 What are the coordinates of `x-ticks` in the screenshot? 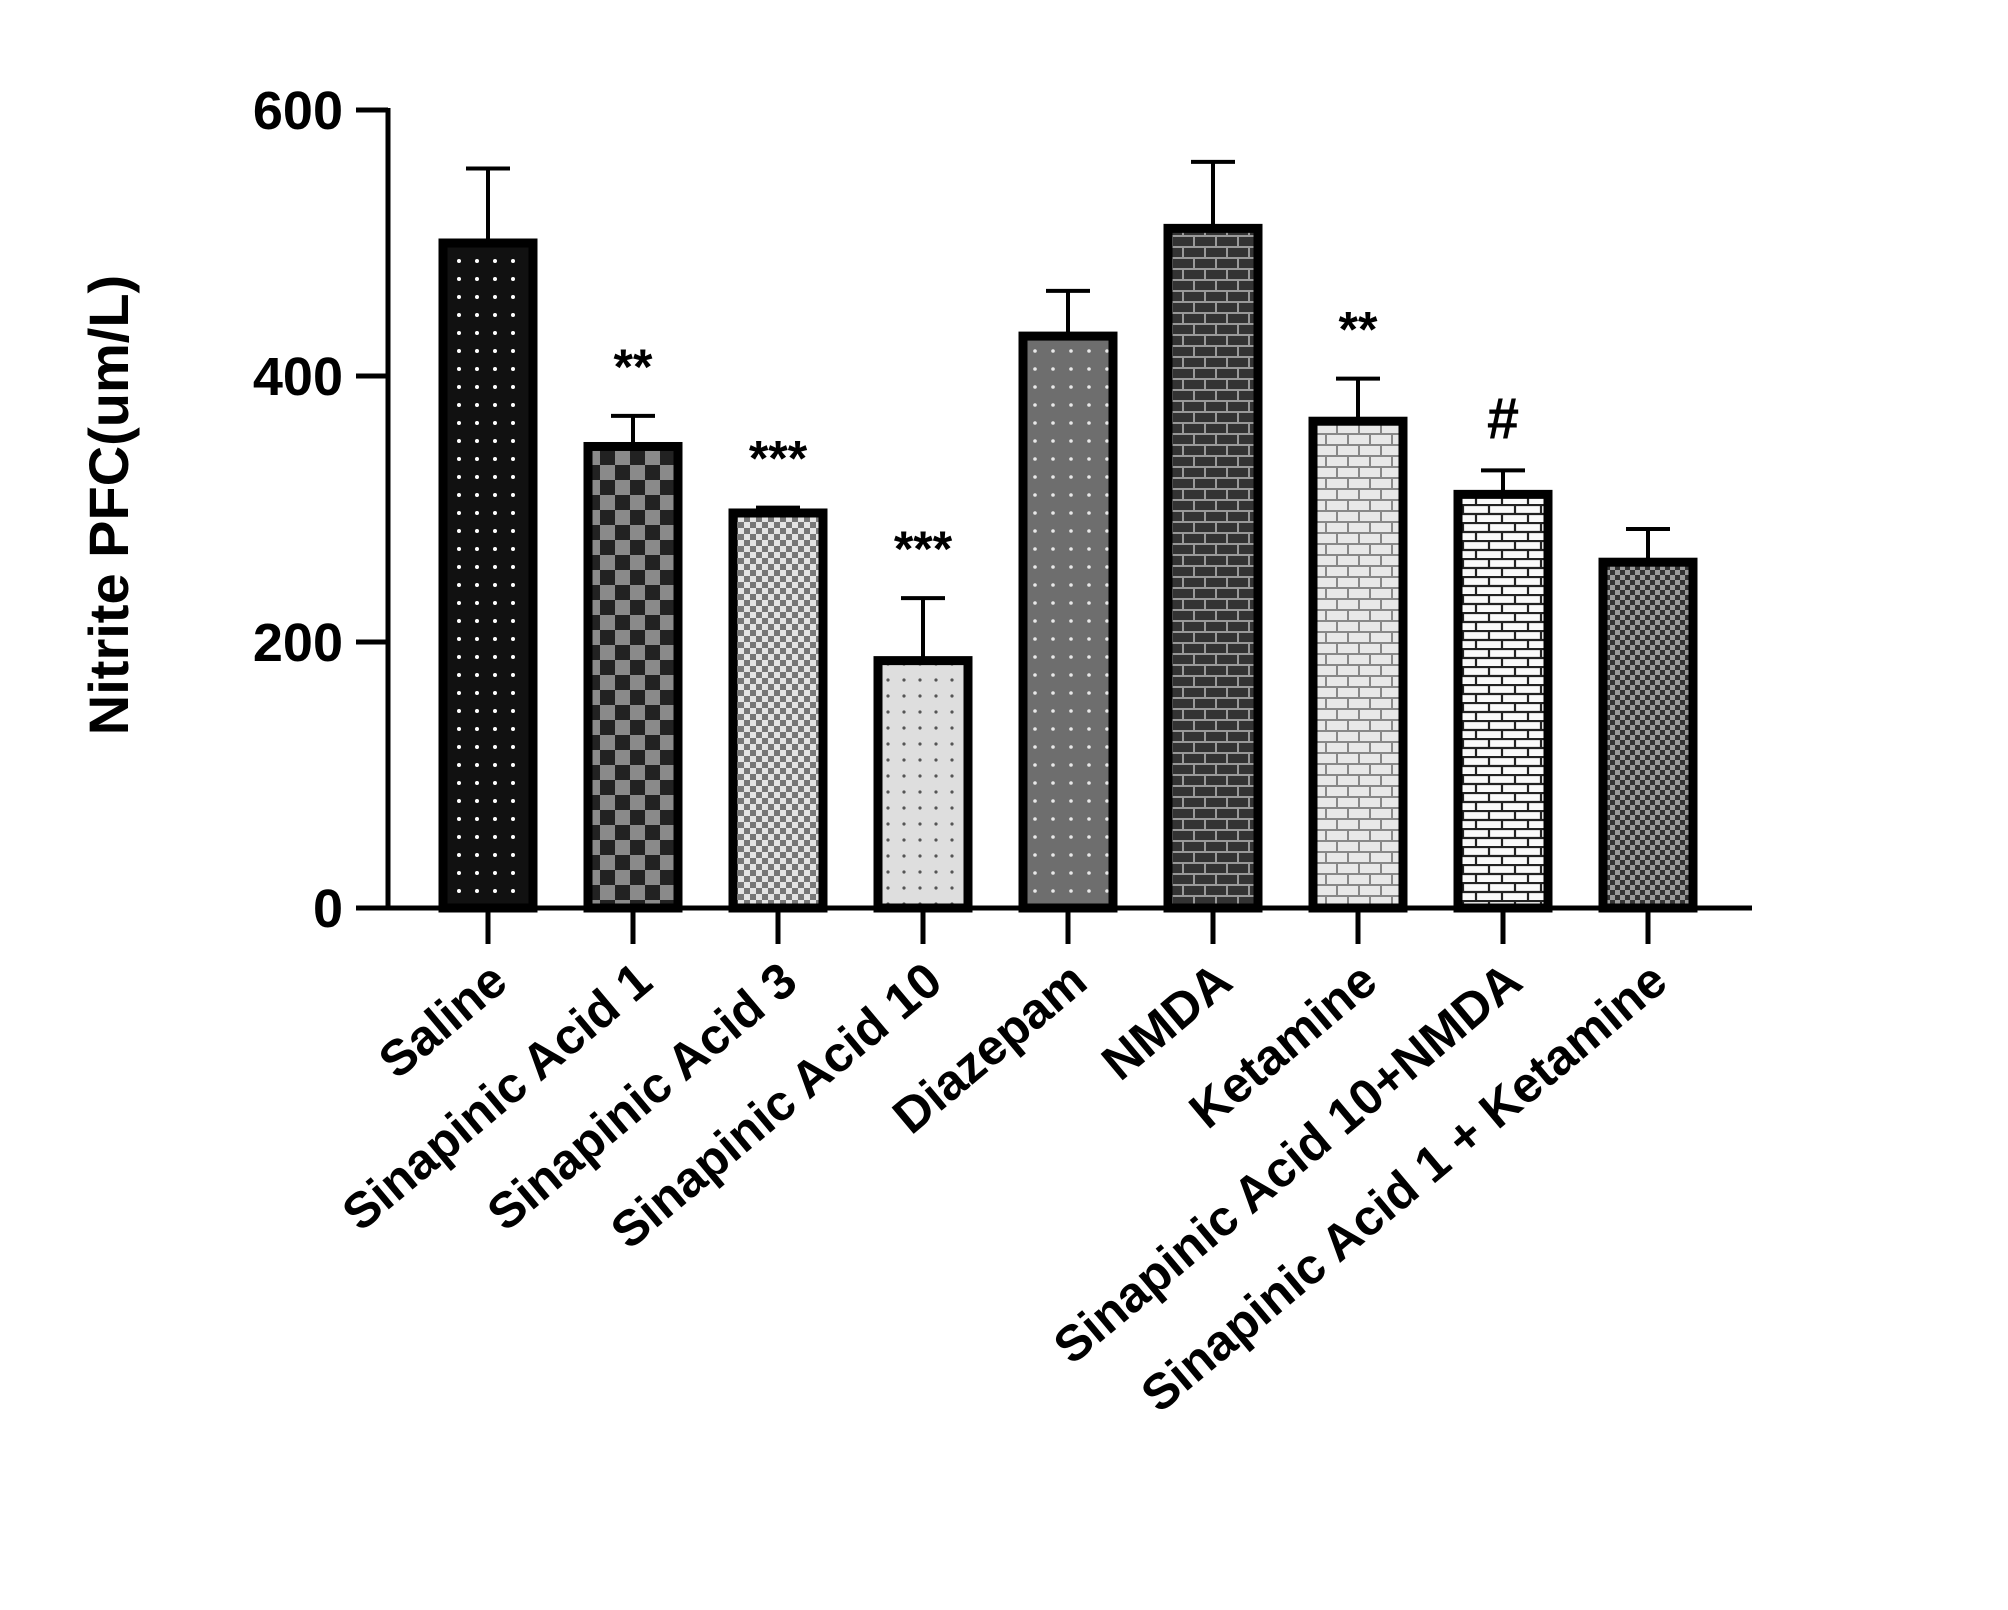 It's located at (1068, 926).